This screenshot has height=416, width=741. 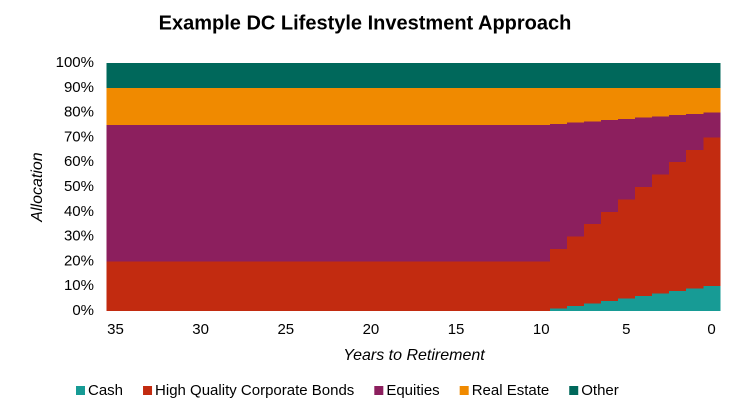 What do you see at coordinates (285, 329) in the screenshot?
I see `x-tick-label: 25` at bounding box center [285, 329].